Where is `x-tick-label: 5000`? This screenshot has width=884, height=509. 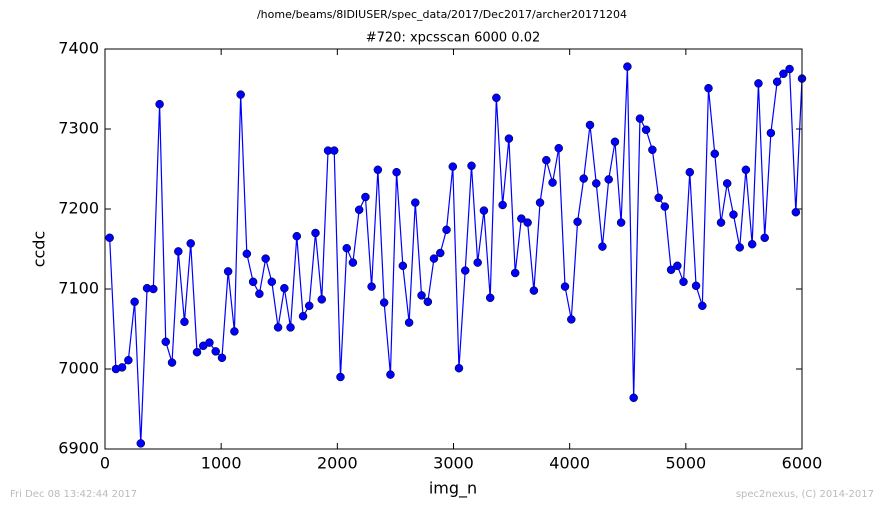 x-tick-label: 5000 is located at coordinates (685, 463).